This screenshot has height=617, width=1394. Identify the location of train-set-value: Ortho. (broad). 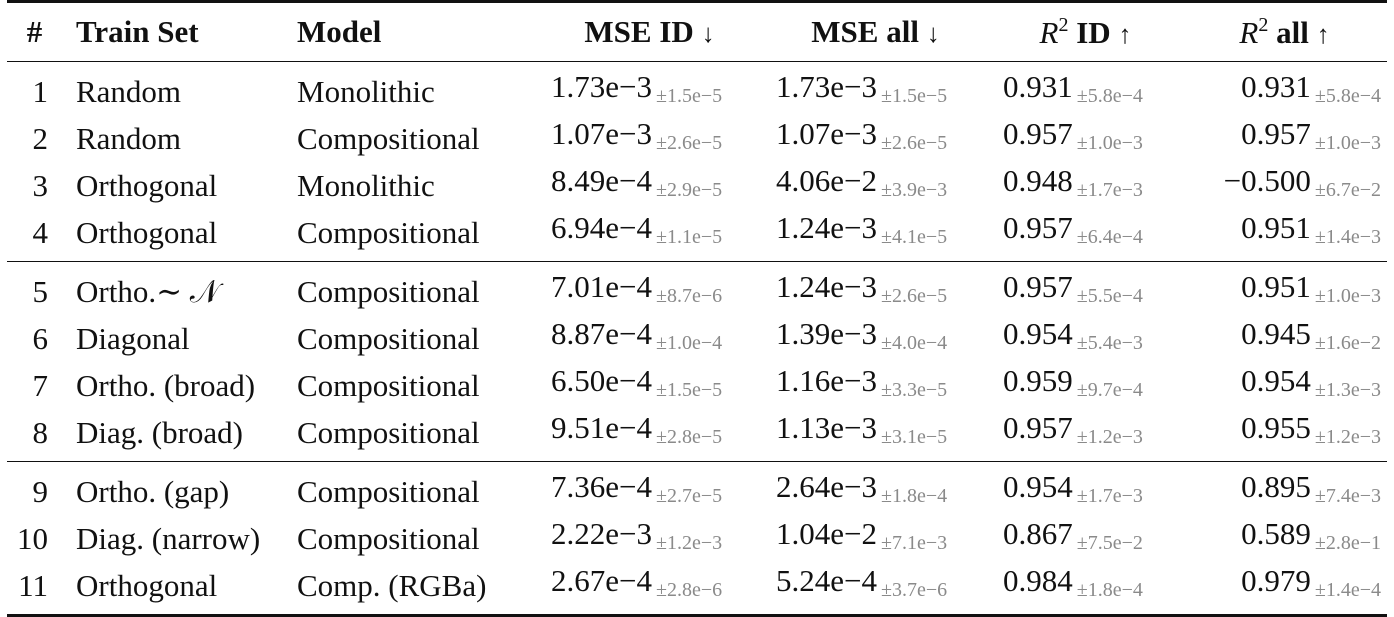
(166, 385).